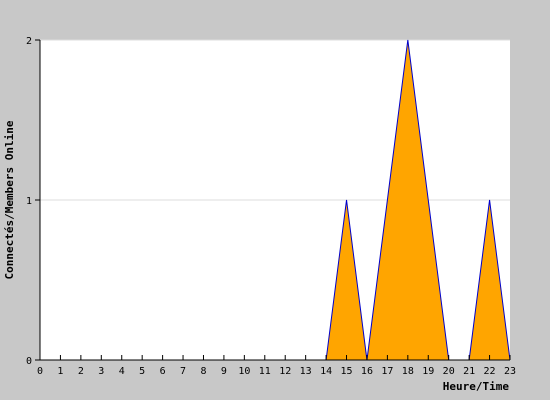 This screenshot has width=550, height=400. I want to click on x-tick-label-22: 22, so click(490, 371).